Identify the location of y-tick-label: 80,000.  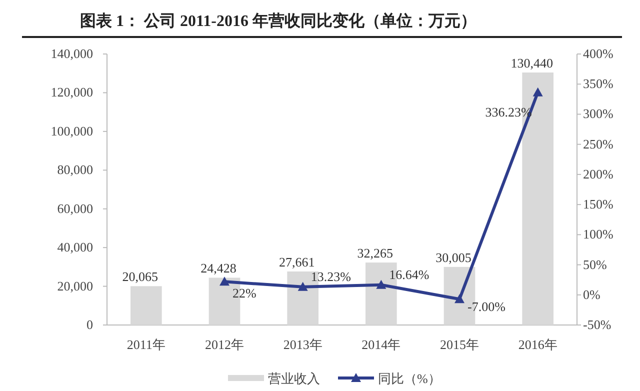
(75, 170).